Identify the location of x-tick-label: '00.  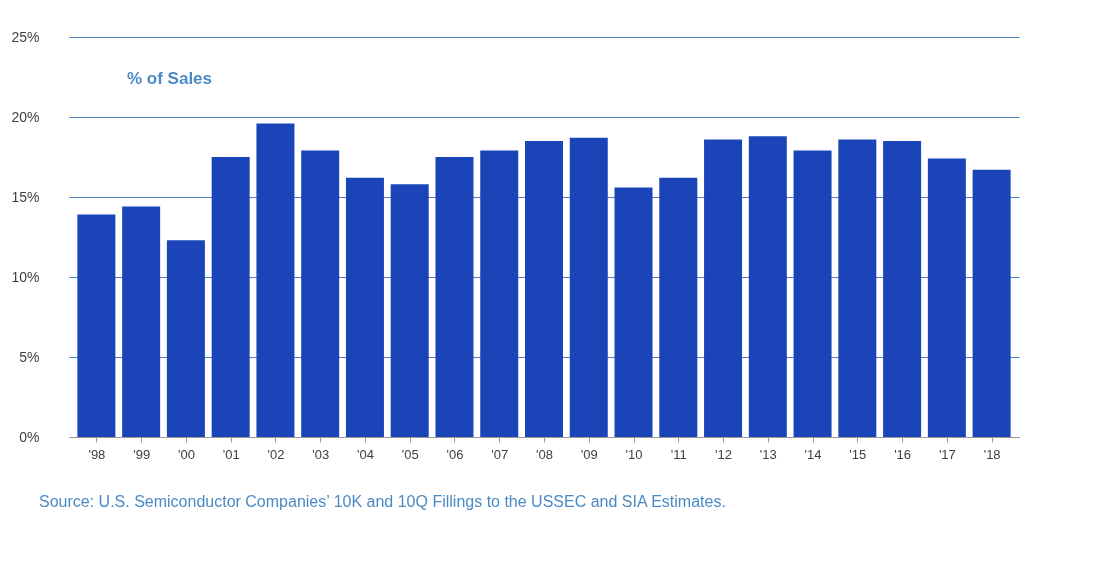
(186, 454).